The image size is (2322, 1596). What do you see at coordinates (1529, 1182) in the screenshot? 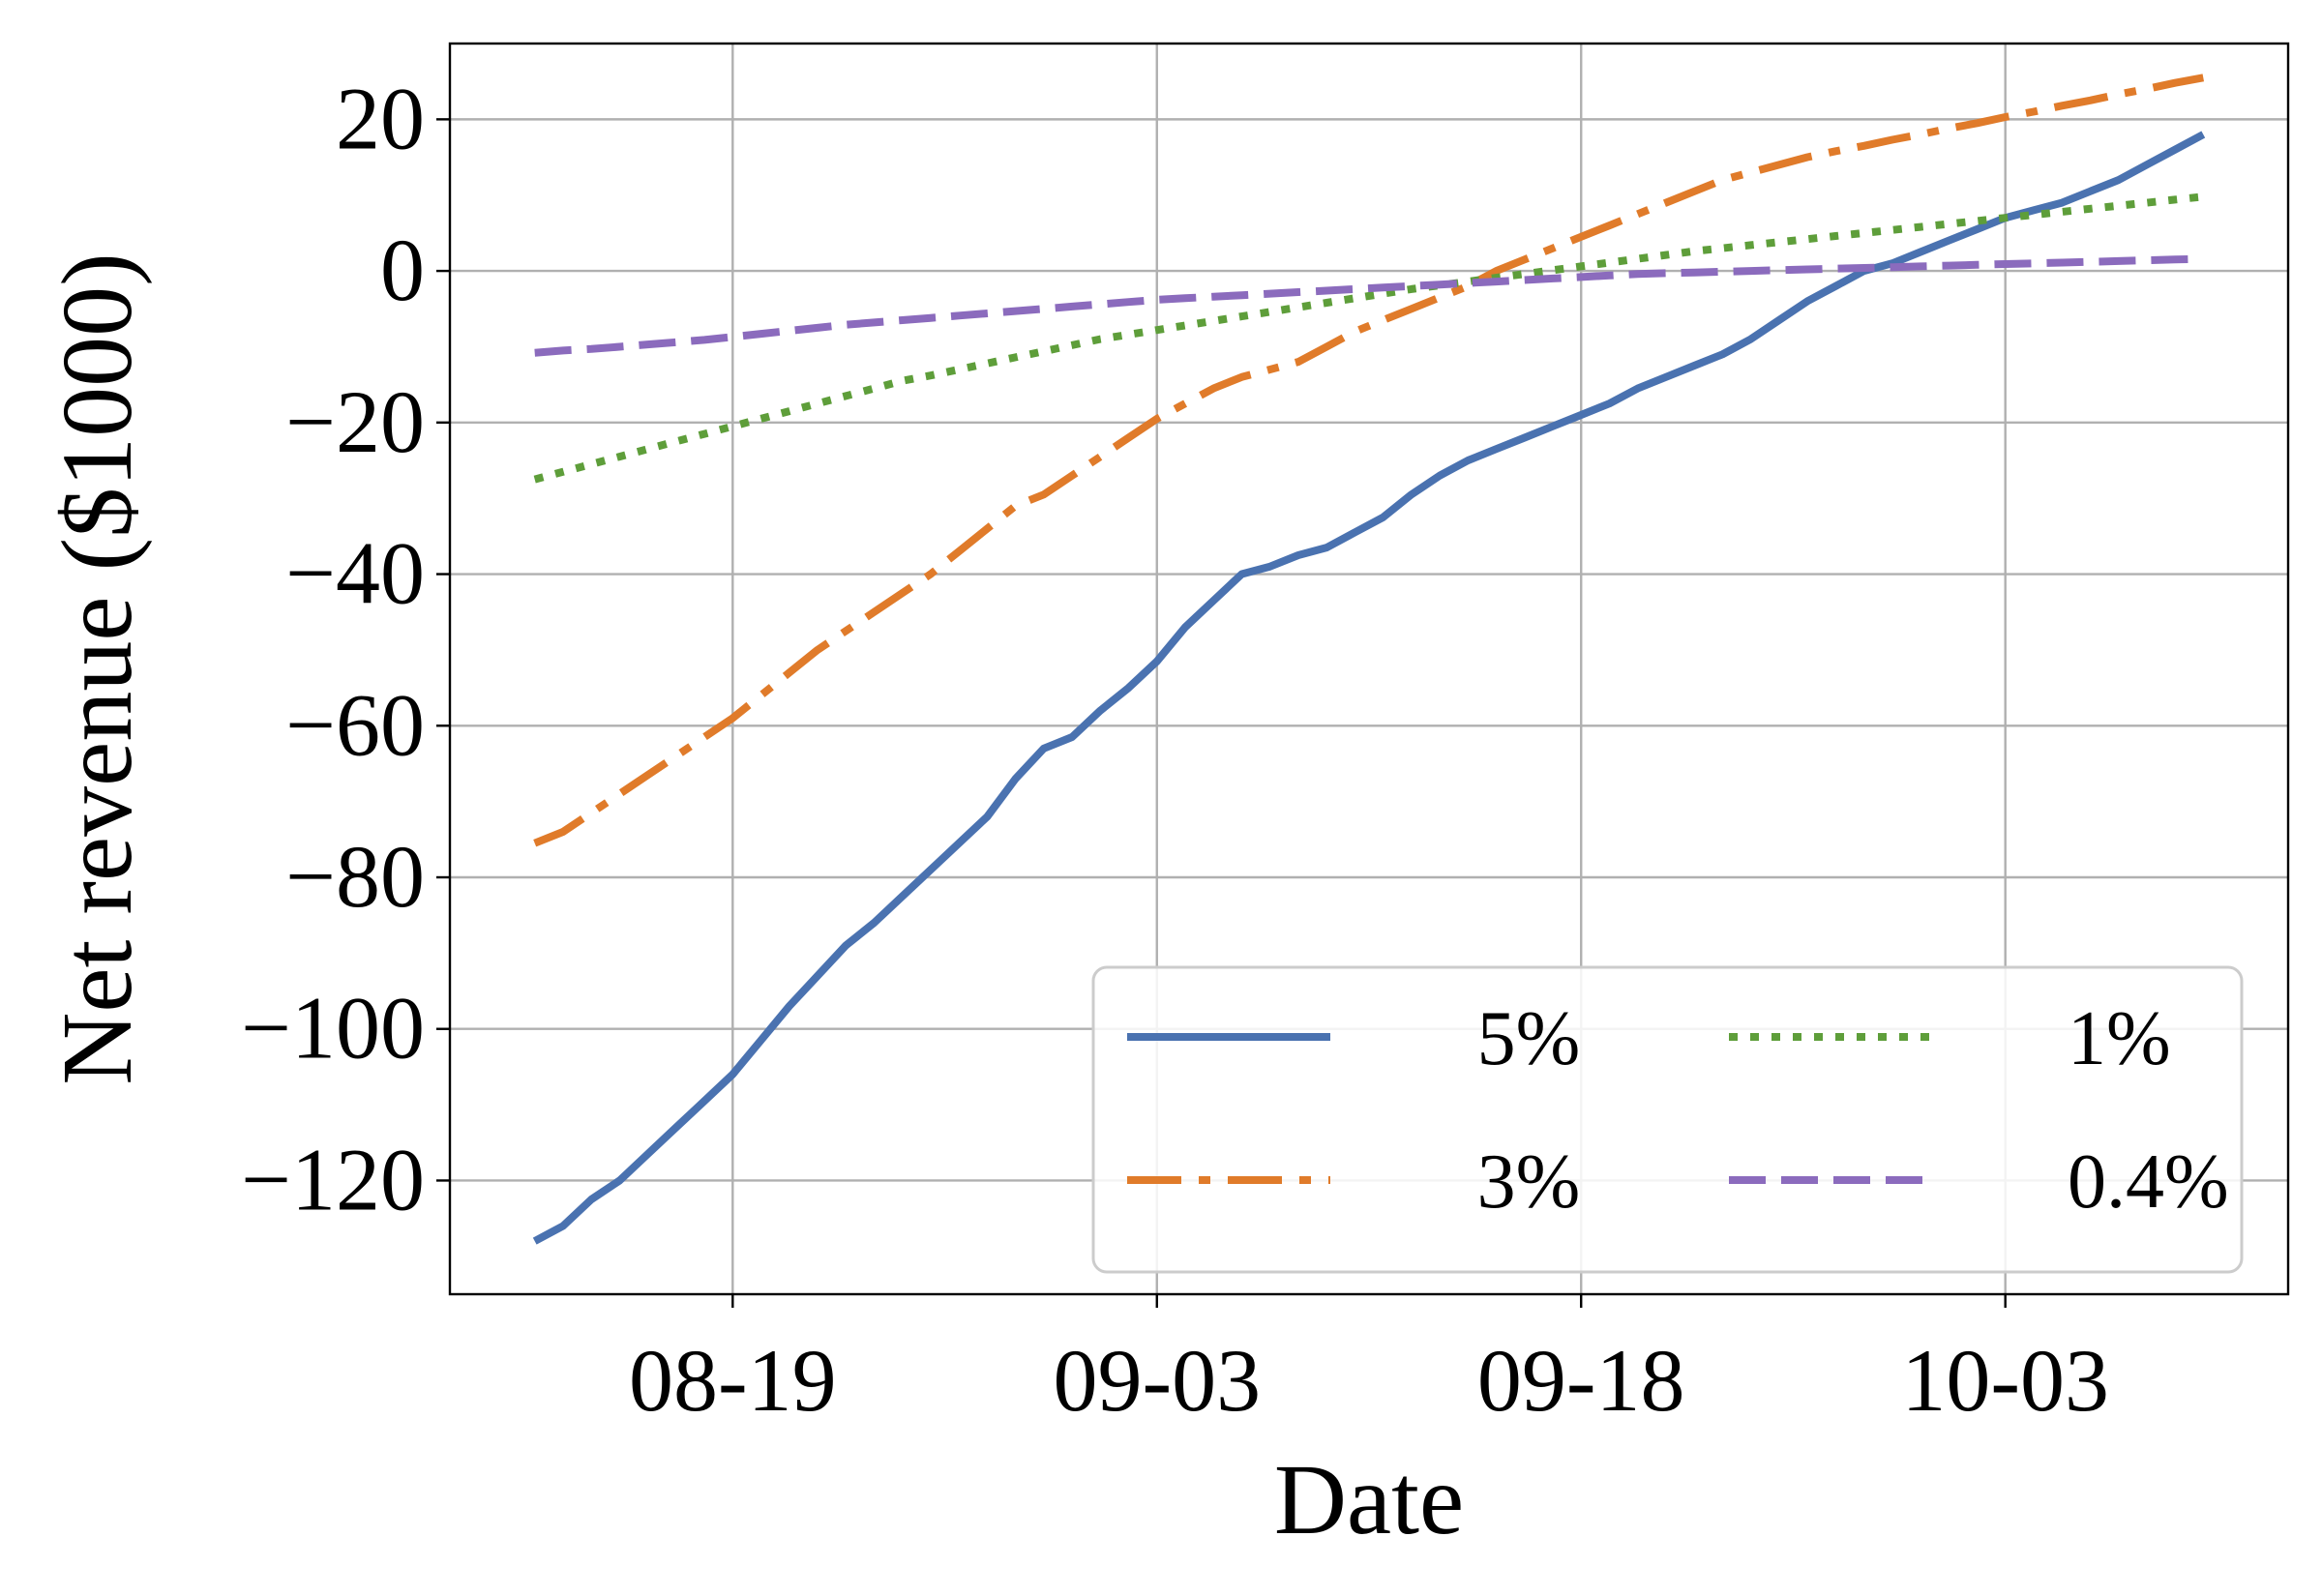
I see `legend-label-2: 3%` at bounding box center [1529, 1182].